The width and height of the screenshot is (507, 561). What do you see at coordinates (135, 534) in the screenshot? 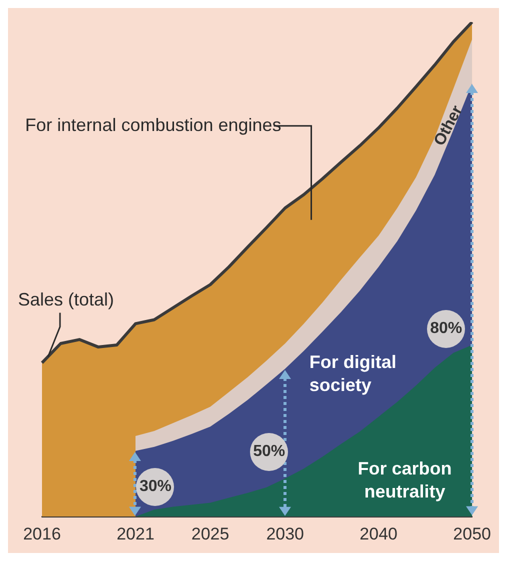
I see `x-tick-label: 2021` at bounding box center [135, 534].